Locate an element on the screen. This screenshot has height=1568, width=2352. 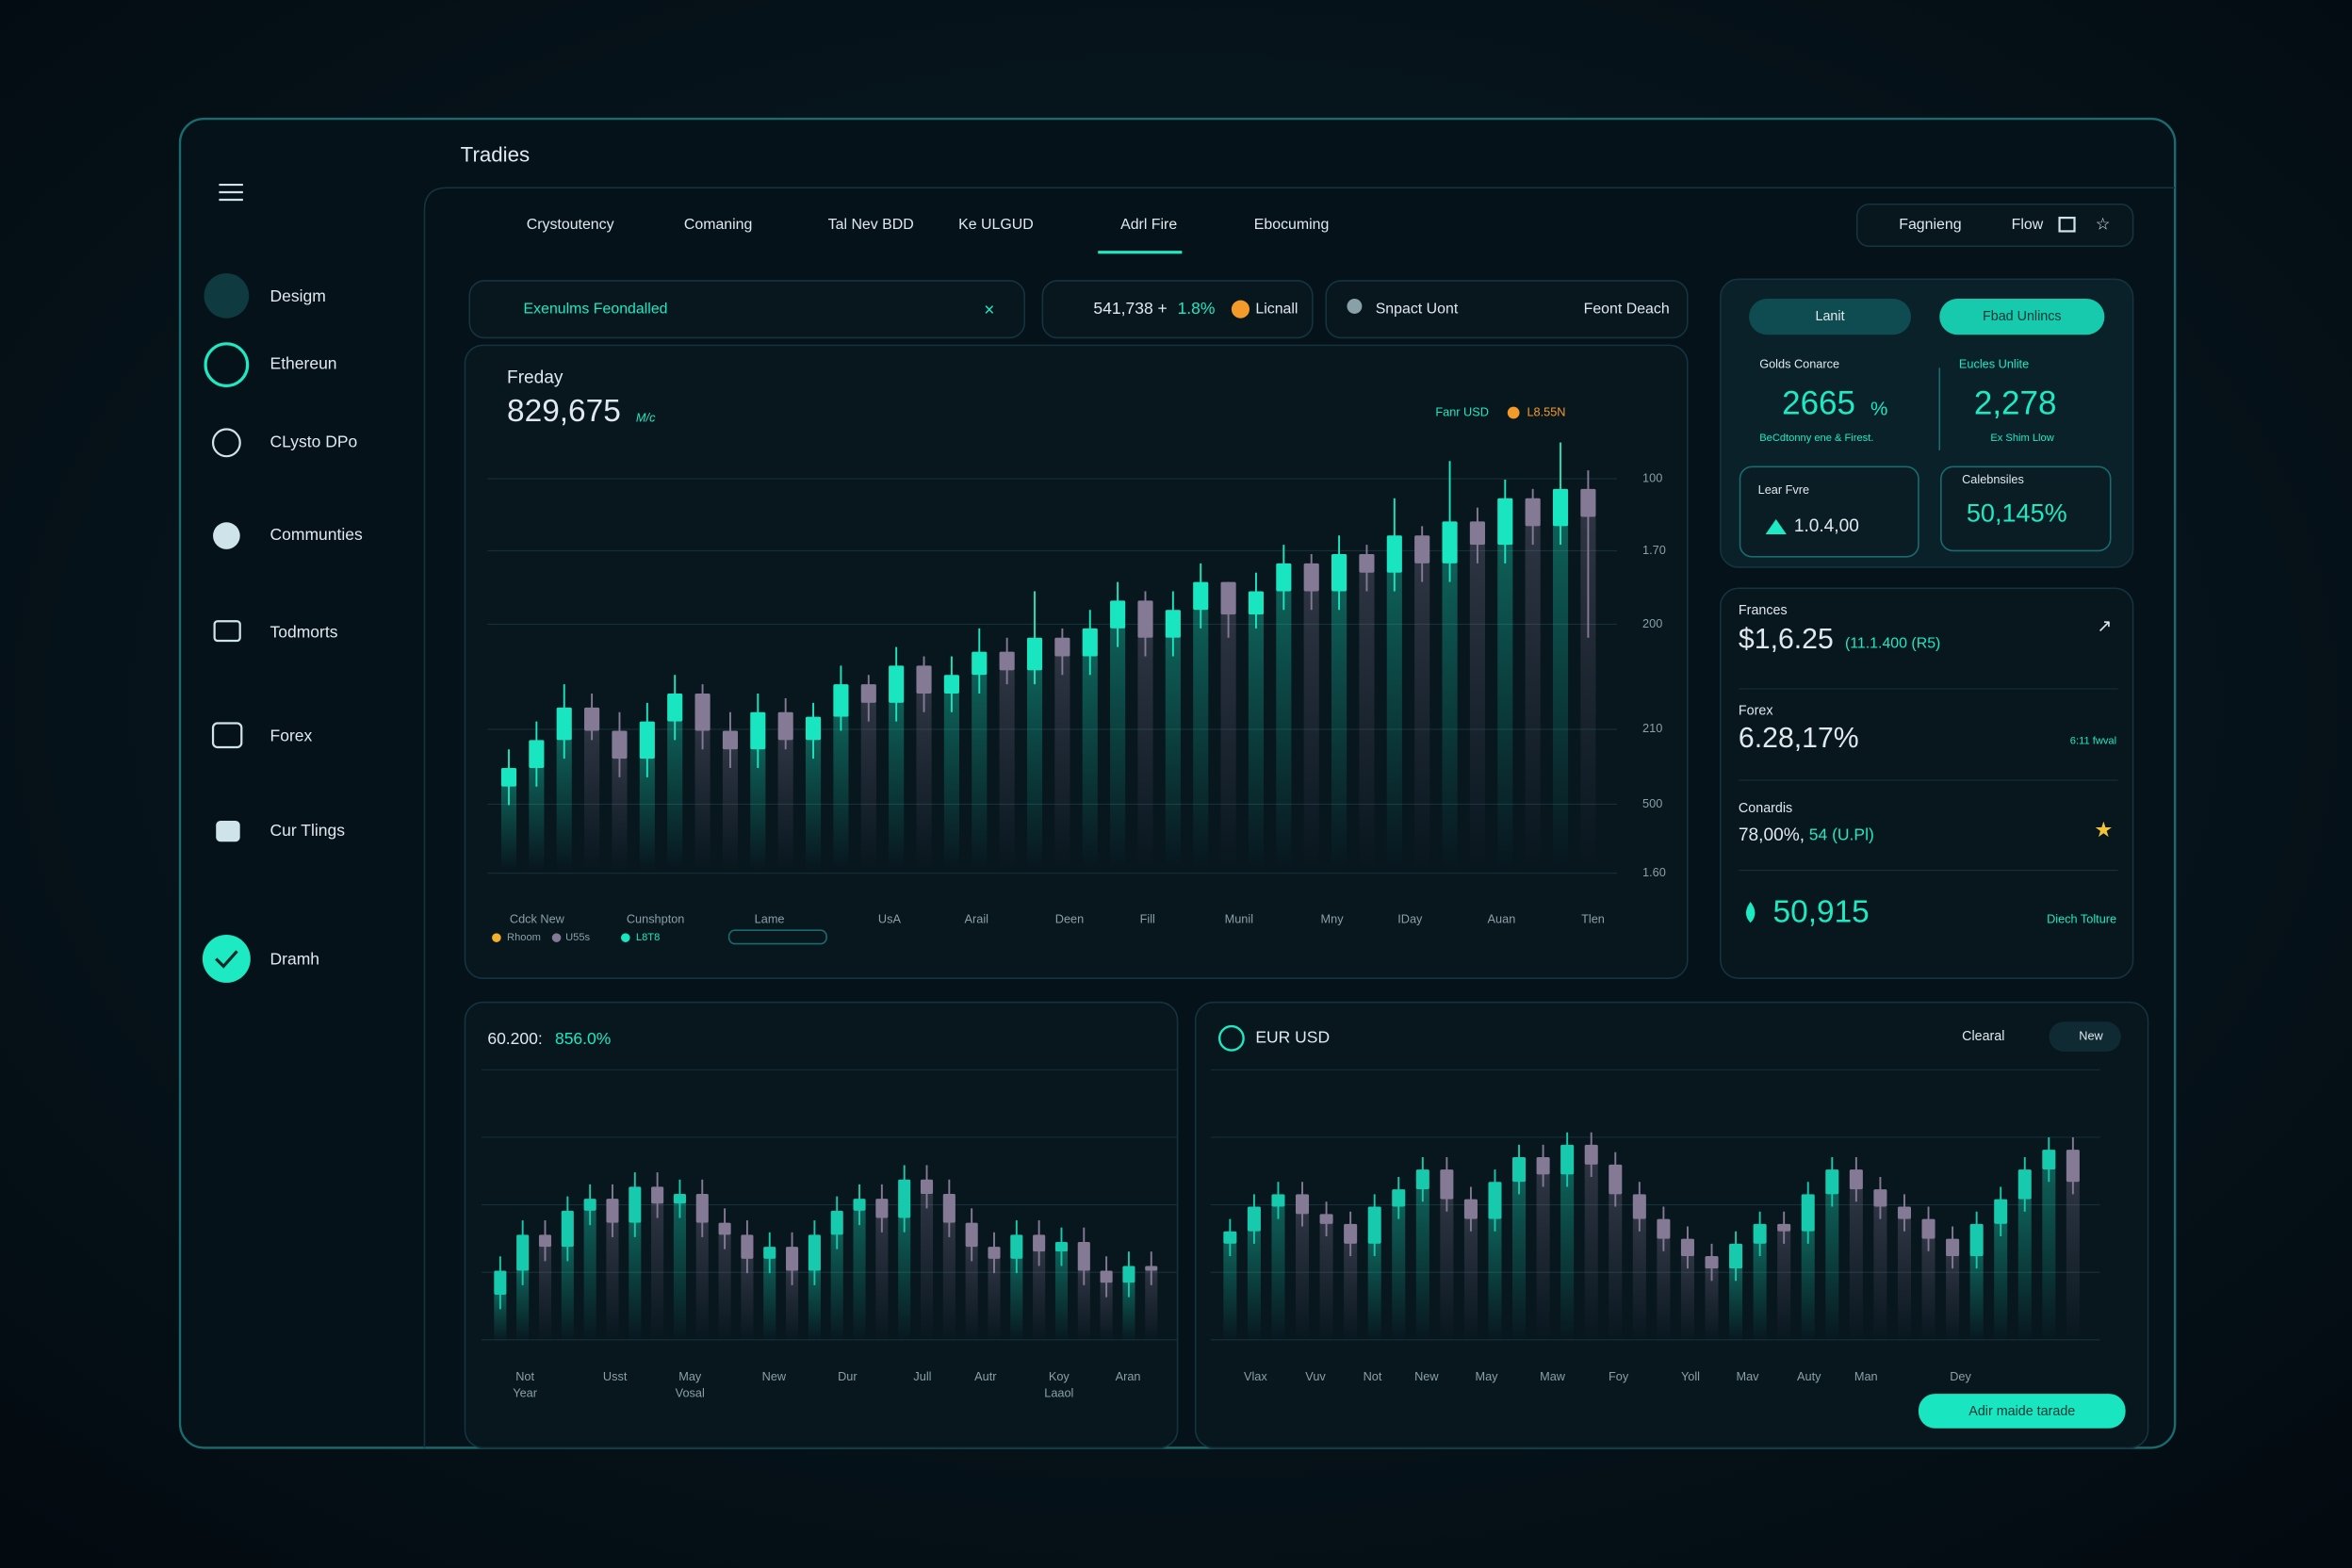
stat-value: 1.0.4,00 is located at coordinates (1826, 526).